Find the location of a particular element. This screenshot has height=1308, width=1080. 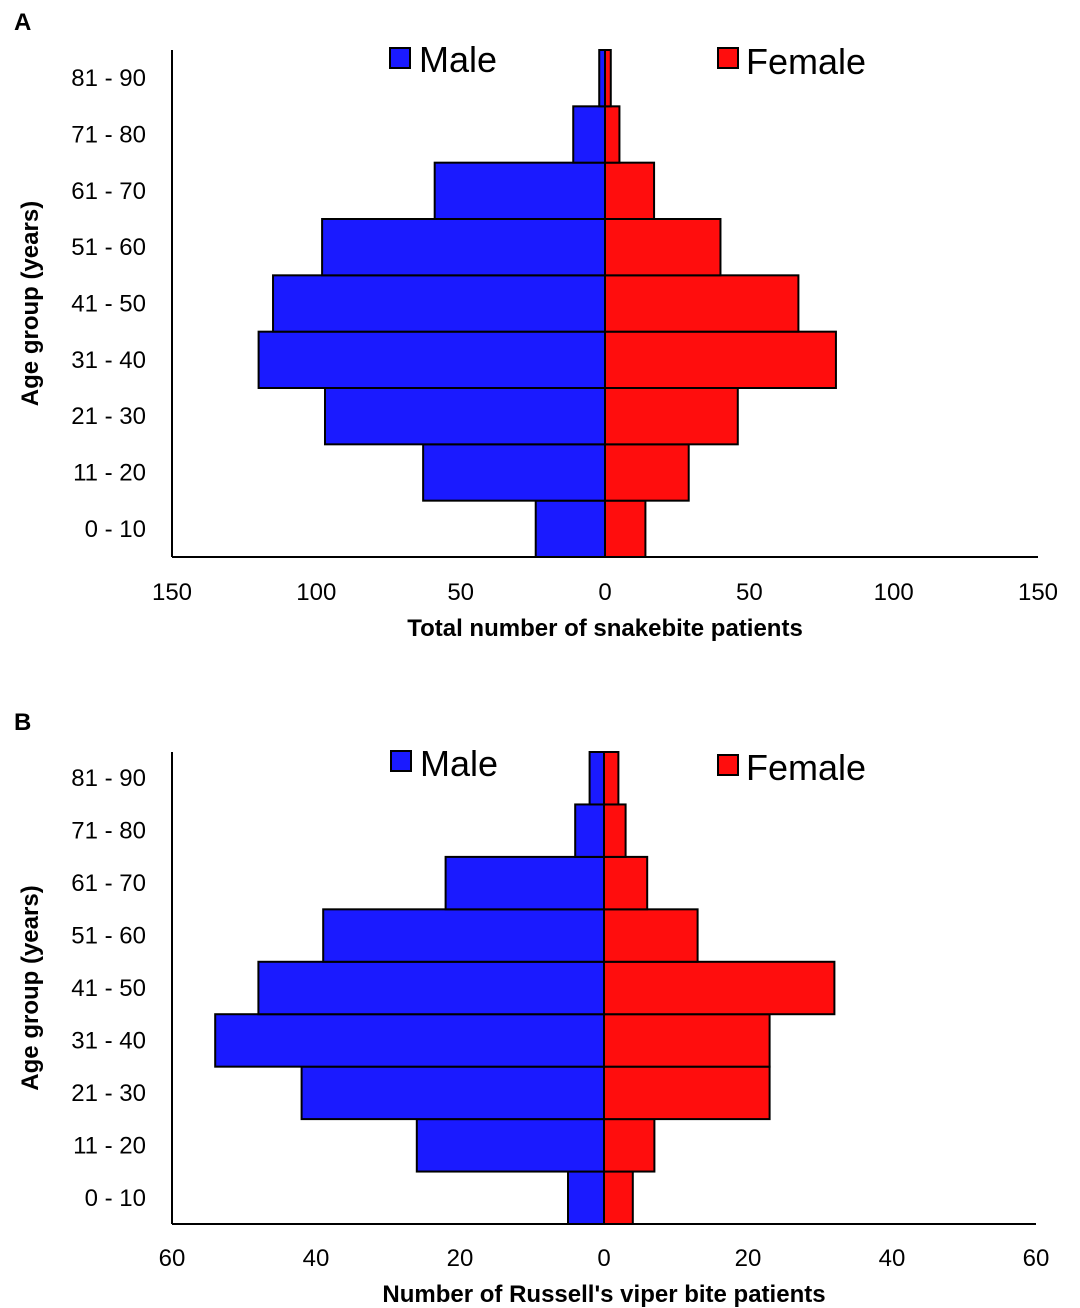

x-axis-title: Number of Russell's viper bite patients is located at coordinates (603, 1294).